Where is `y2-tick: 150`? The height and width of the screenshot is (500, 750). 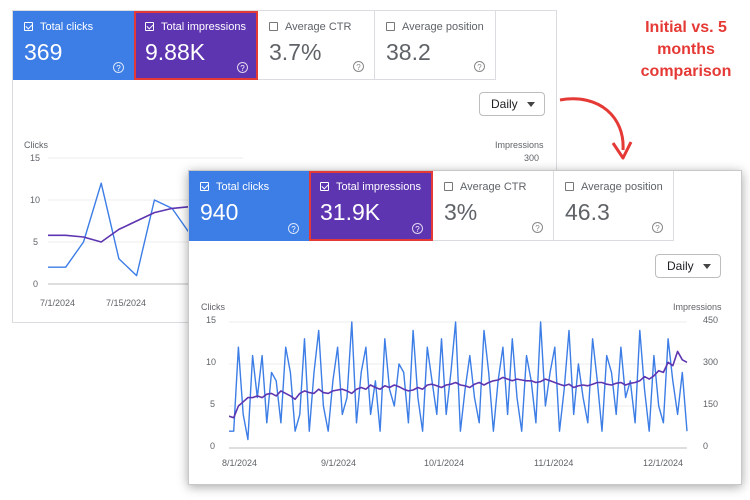
y2-tick: 150 is located at coordinates (711, 404).